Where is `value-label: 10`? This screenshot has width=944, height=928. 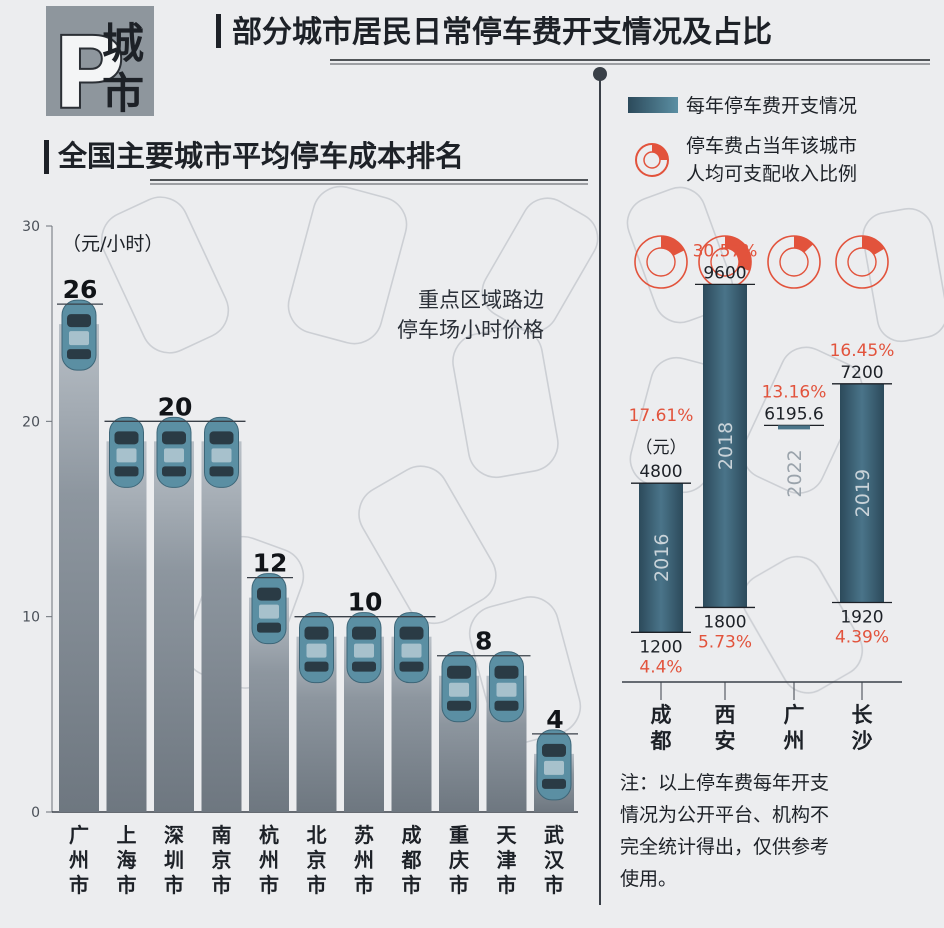
value-label: 10 is located at coordinates (365, 602).